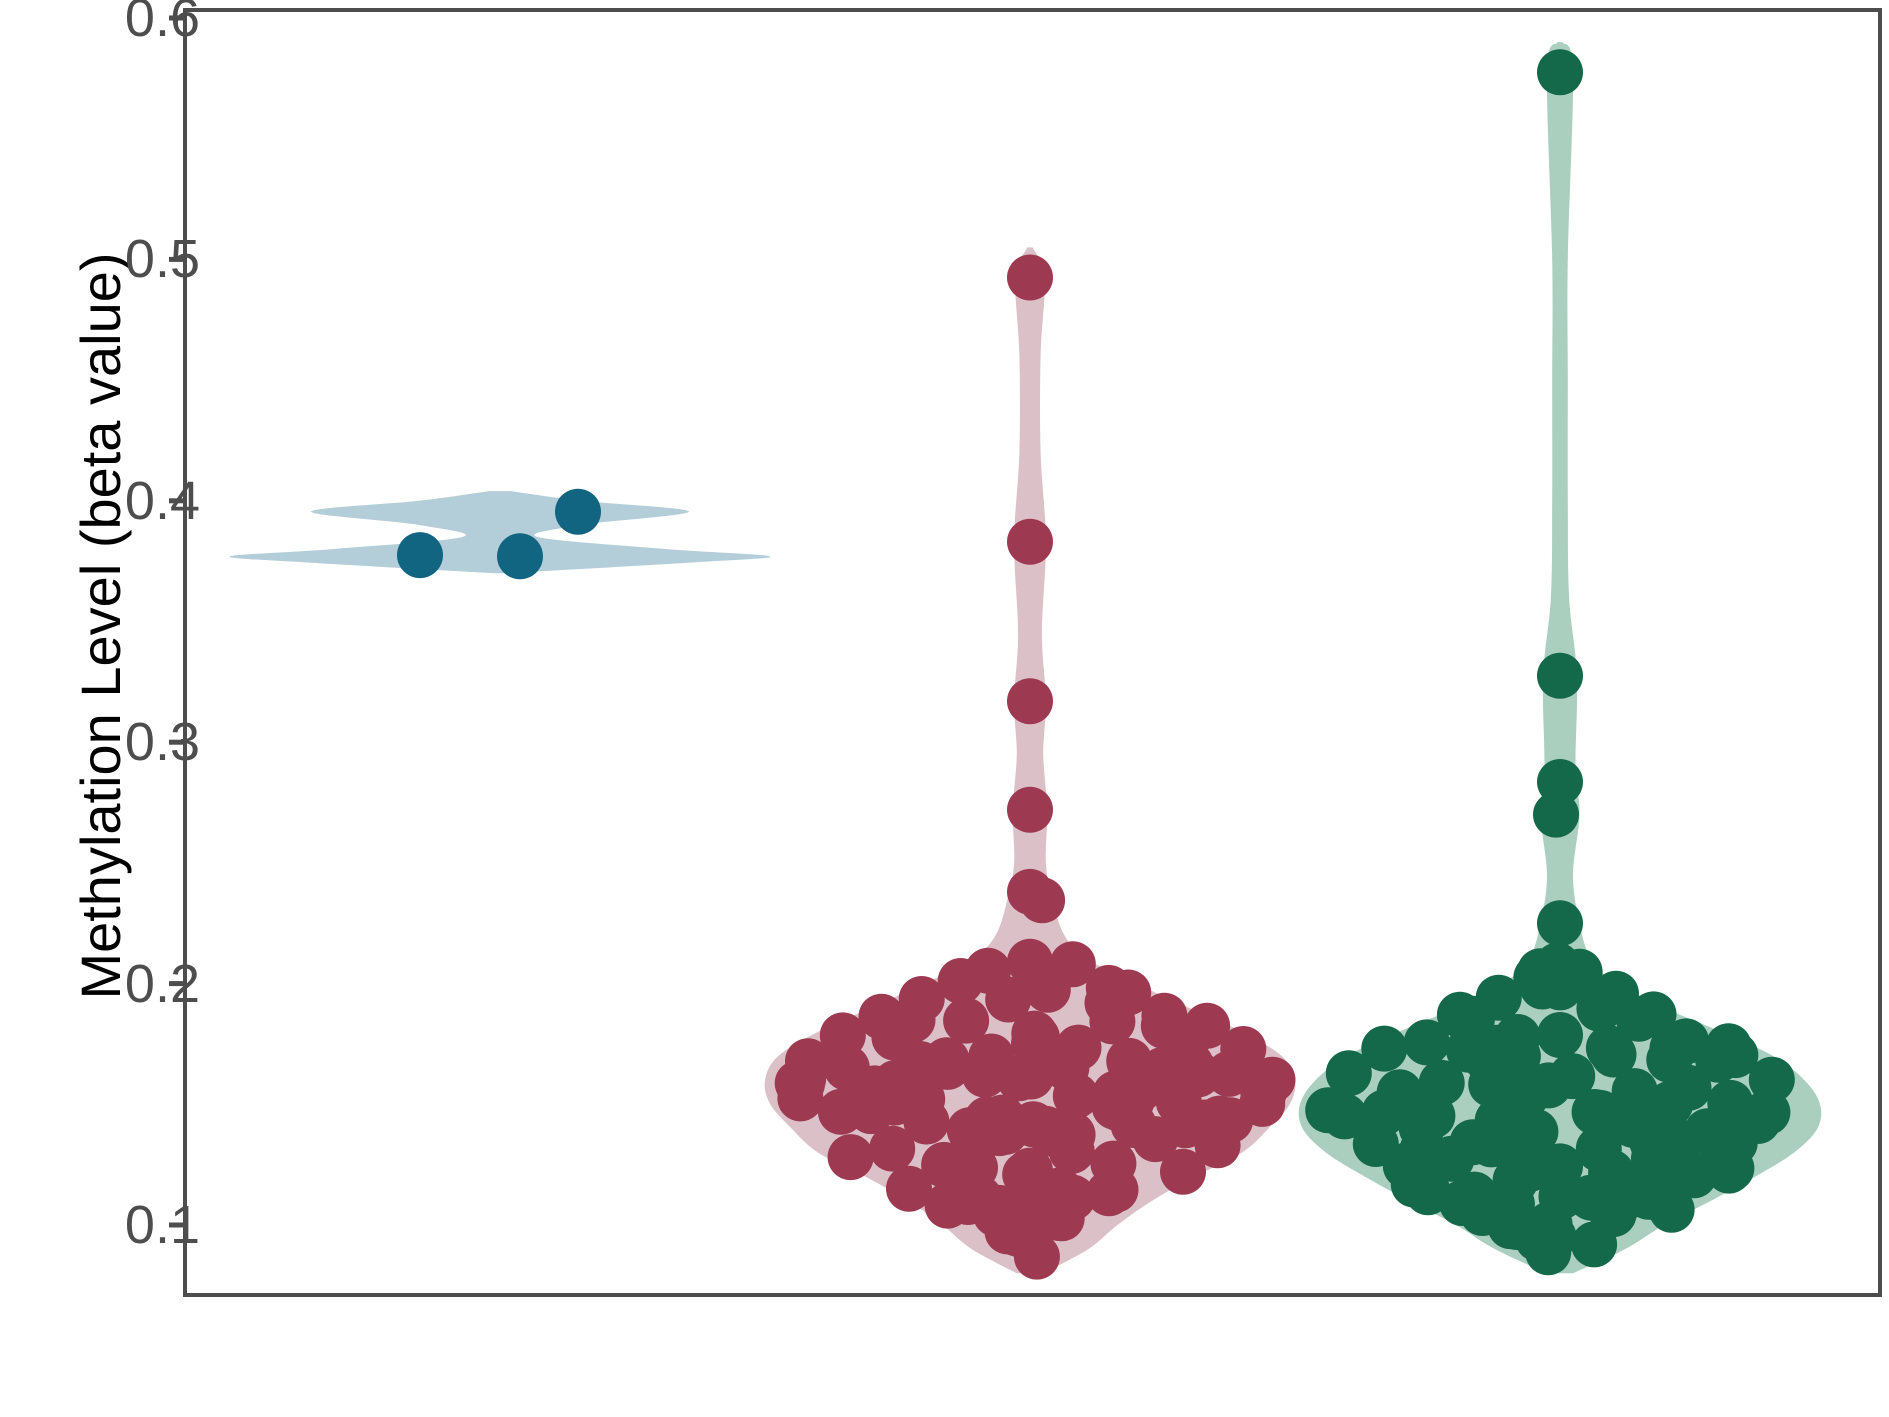 The image size is (1889, 1417). I want to click on y-axis-tick-labels: 0.6 0.5 0.4 0.3 0.2 0.1, so click(105, 708).